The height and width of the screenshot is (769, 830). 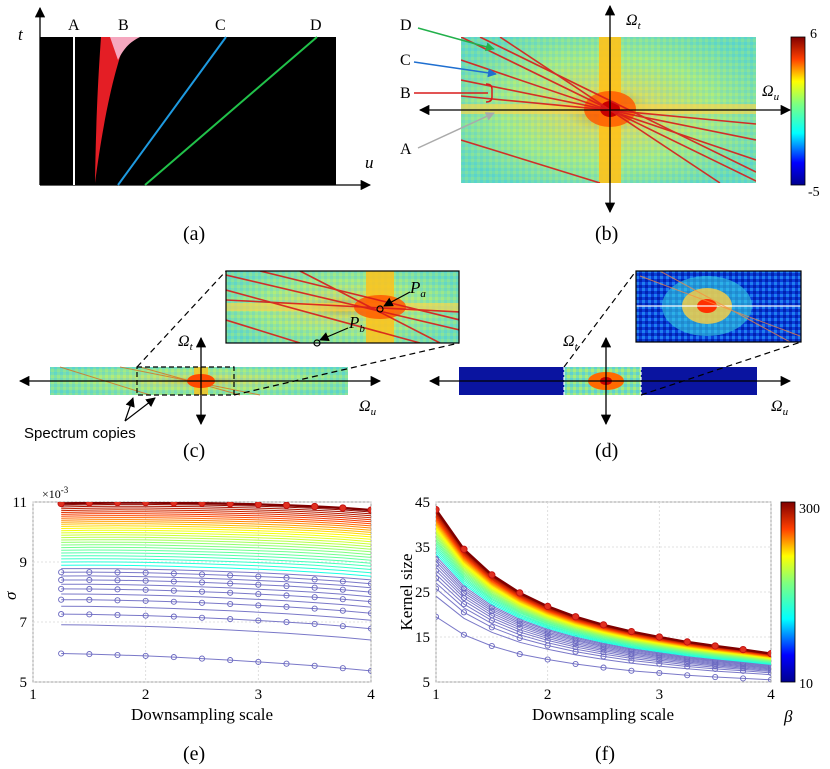 What do you see at coordinates (368, 408) in the screenshot?
I see `c-horizontal-axis-label: Ωu` at bounding box center [368, 408].